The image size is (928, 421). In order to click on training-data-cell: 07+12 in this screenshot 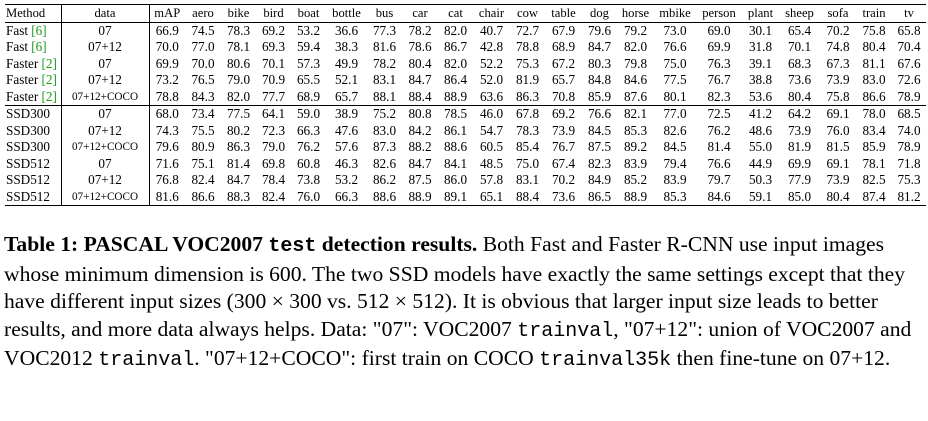, I will do `click(105, 180)`.